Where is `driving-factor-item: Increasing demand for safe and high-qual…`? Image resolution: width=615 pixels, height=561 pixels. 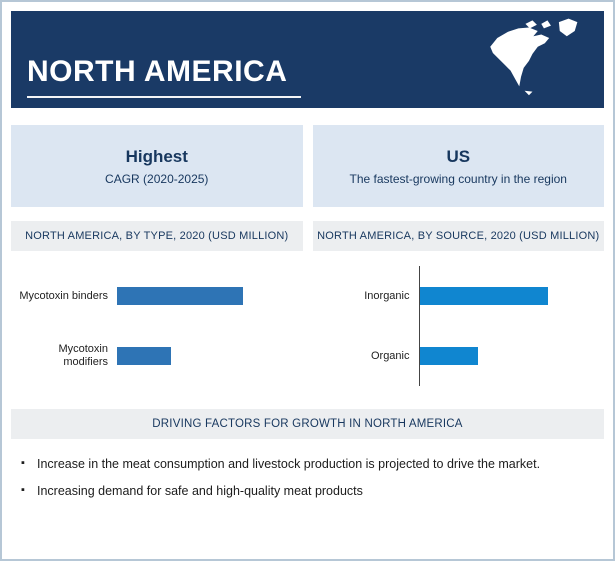
driving-factor-item: Increasing demand for safe and high-qual… is located at coordinates (307, 491).